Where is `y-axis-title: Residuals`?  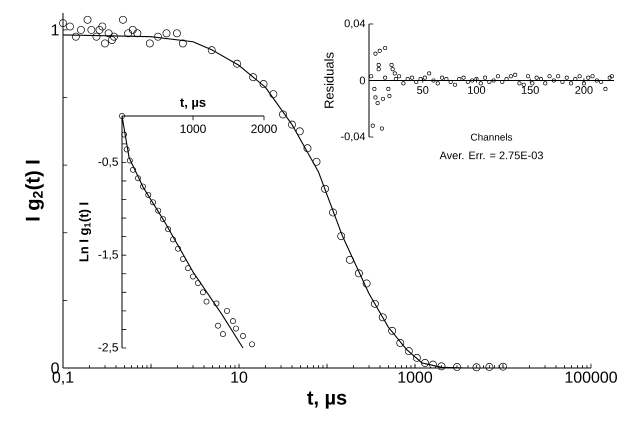 y-axis-title: Residuals is located at coordinates (329, 80).